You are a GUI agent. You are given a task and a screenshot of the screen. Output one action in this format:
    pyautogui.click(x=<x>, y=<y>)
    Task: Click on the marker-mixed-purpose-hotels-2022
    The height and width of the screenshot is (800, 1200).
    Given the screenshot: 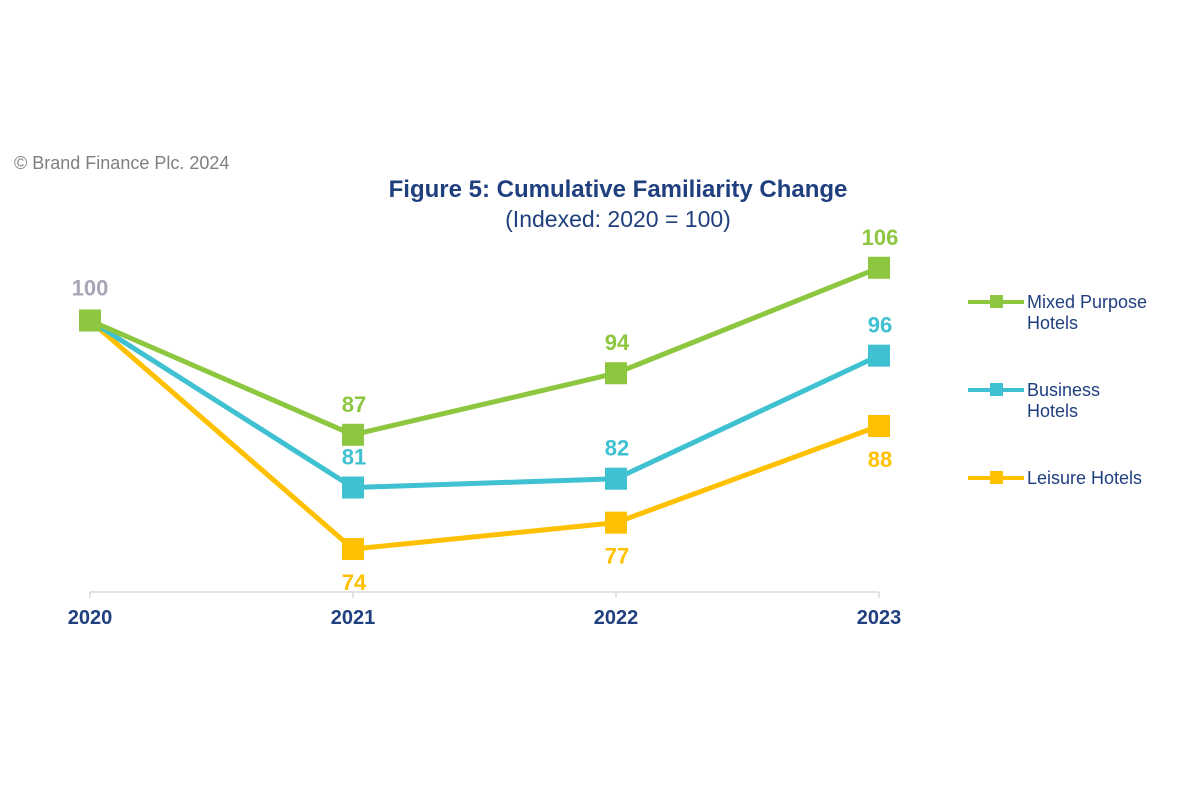 What is the action you would take?
    pyautogui.click(x=616, y=373)
    